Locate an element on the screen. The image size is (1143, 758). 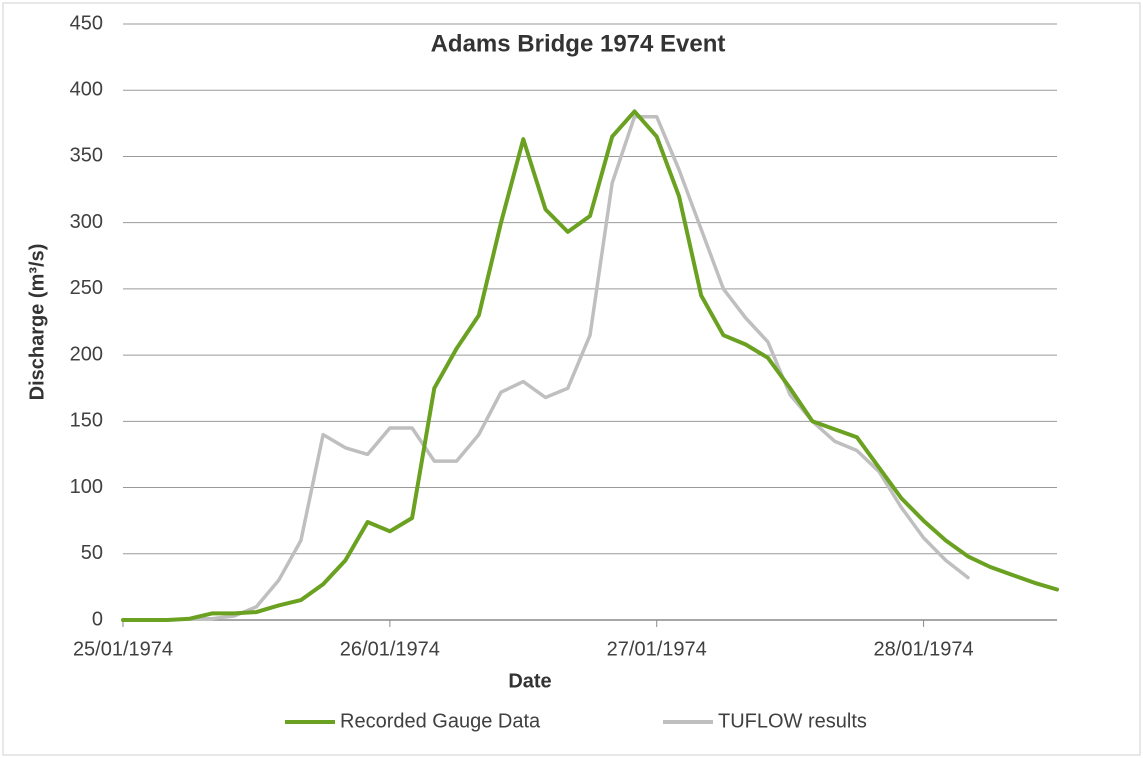
y-tick-label: 450 is located at coordinates (86, 23).